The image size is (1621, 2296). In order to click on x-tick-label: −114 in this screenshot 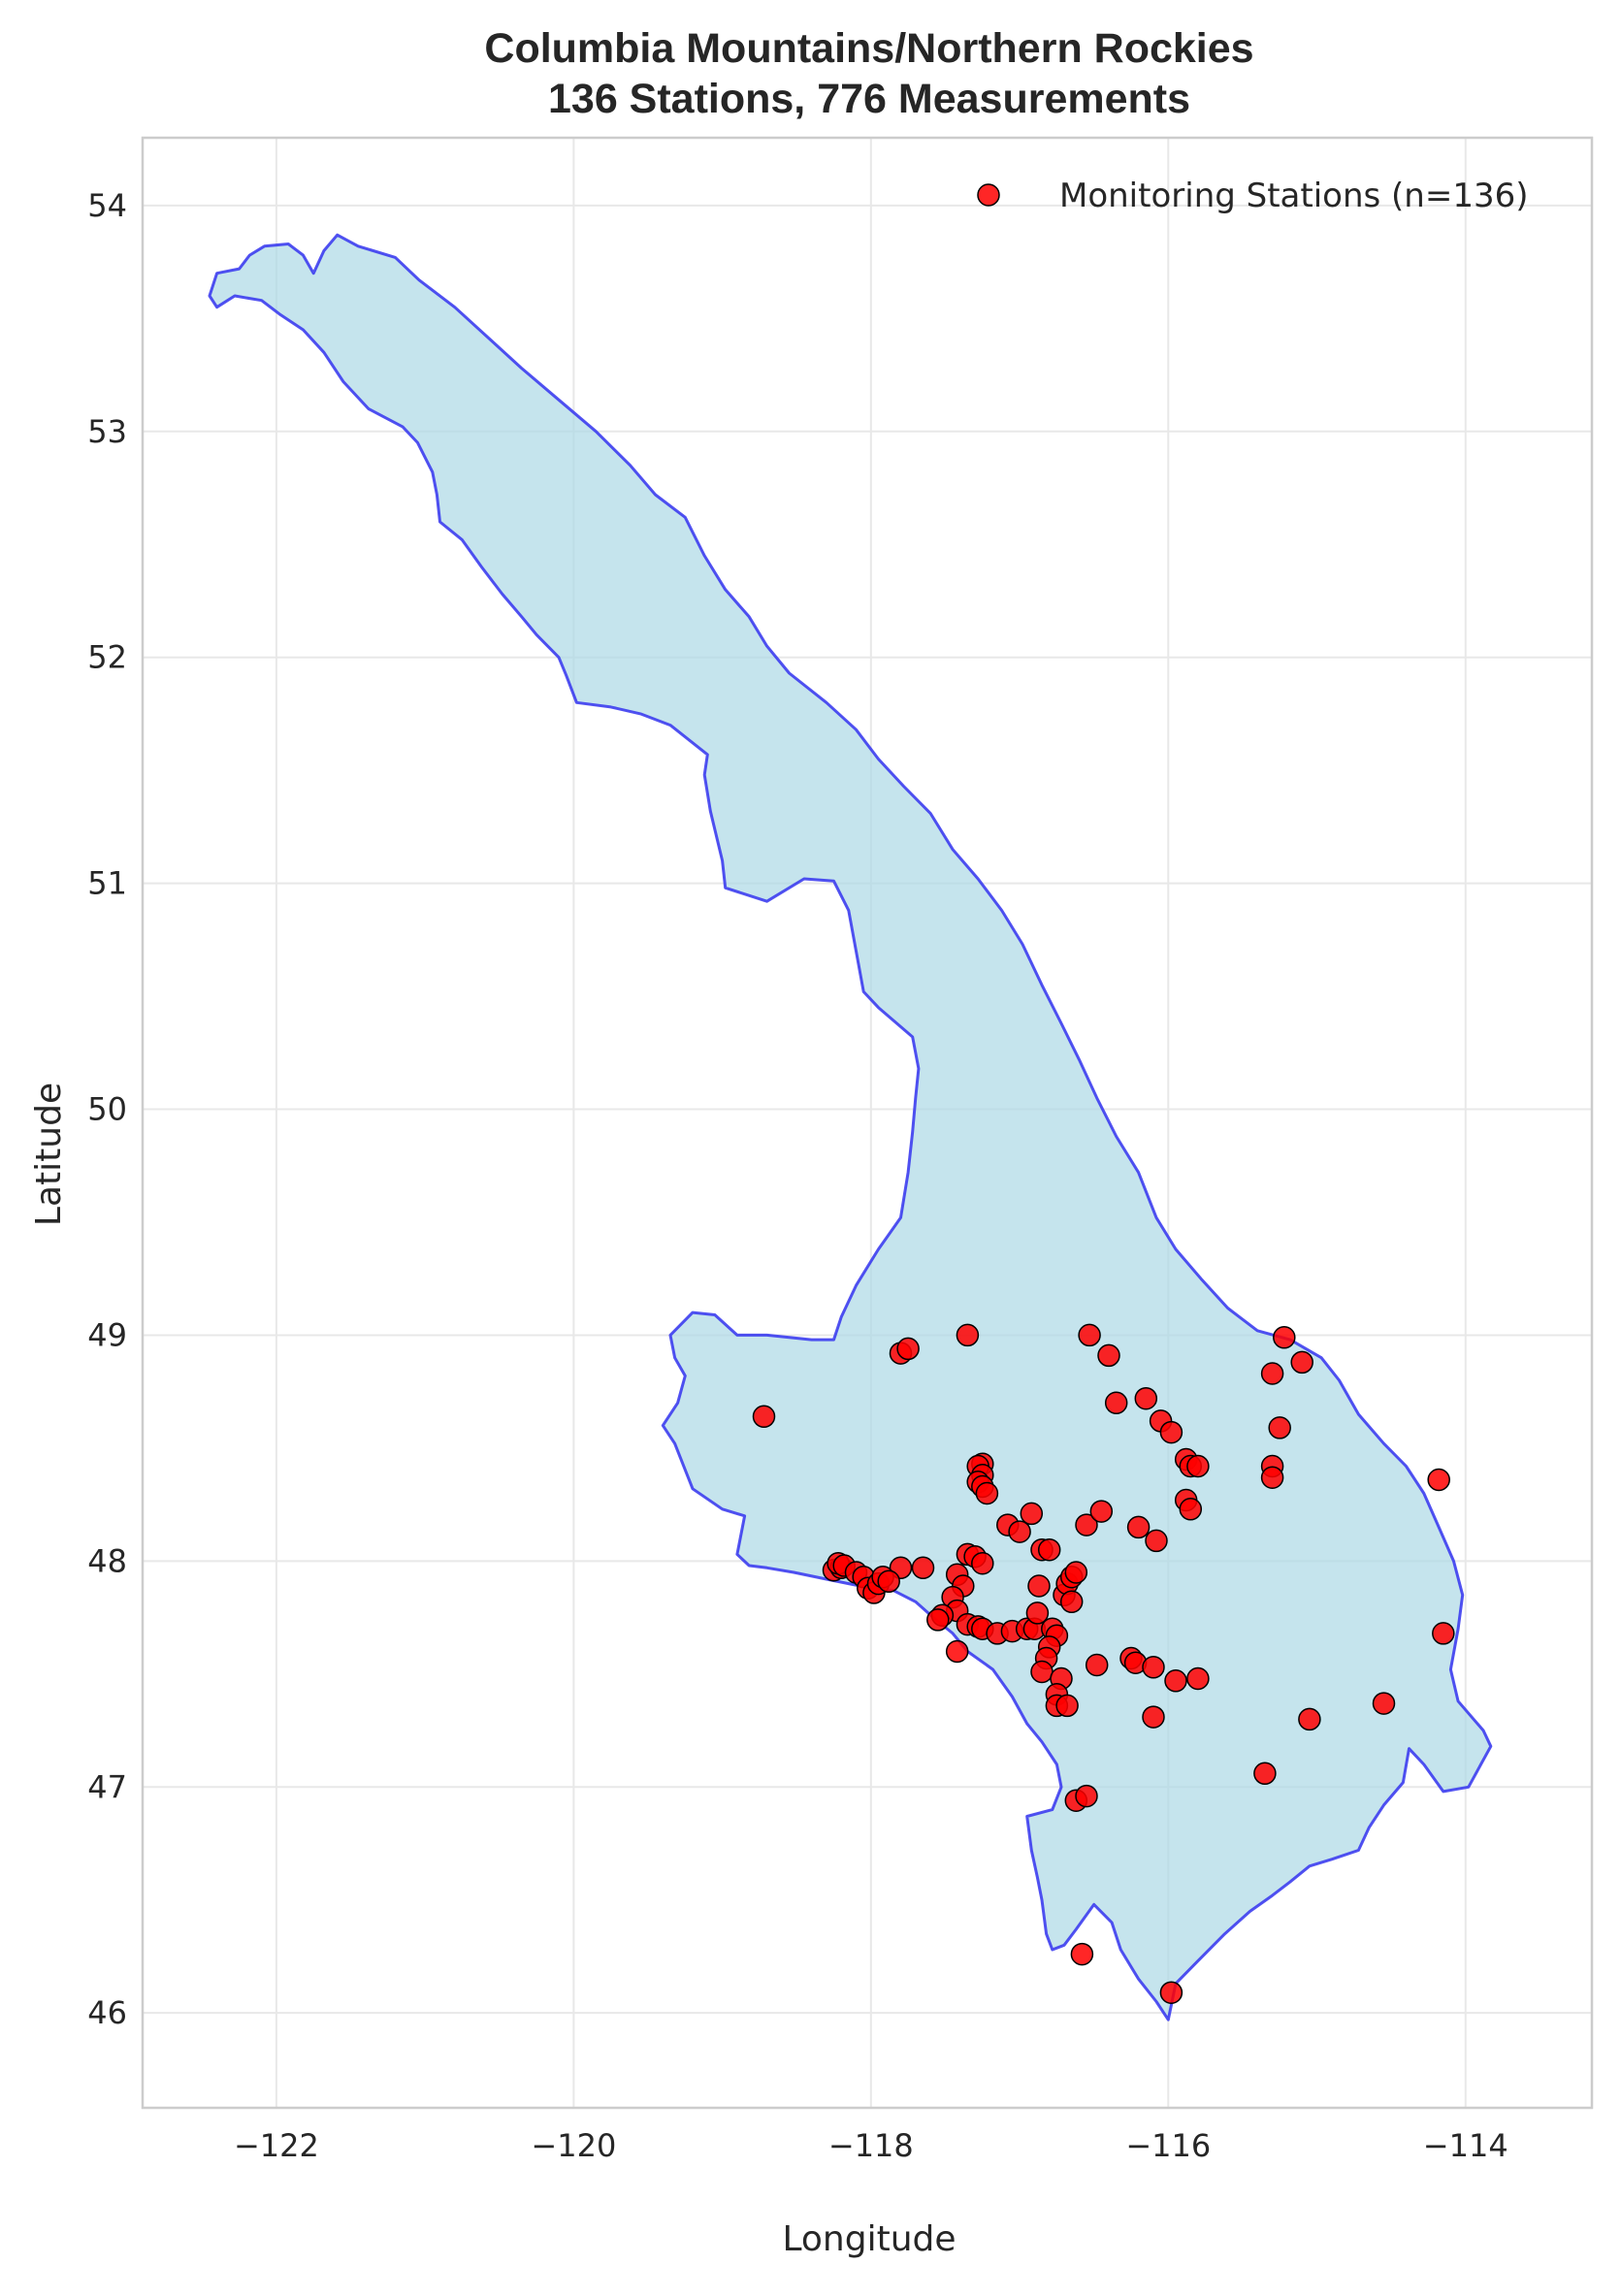, I will do `click(1465, 2146)`.